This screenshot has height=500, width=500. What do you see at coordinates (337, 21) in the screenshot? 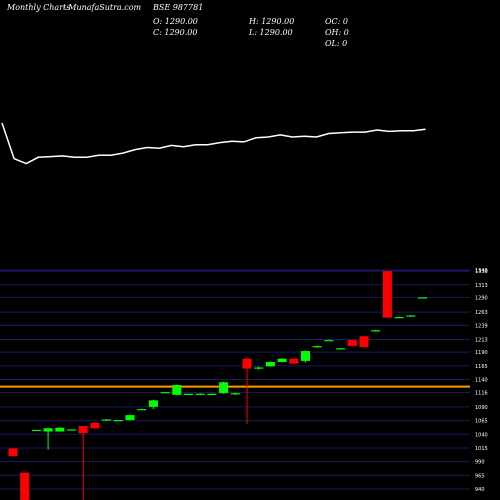
I see `oc-readout: OC: 0` at bounding box center [337, 21].